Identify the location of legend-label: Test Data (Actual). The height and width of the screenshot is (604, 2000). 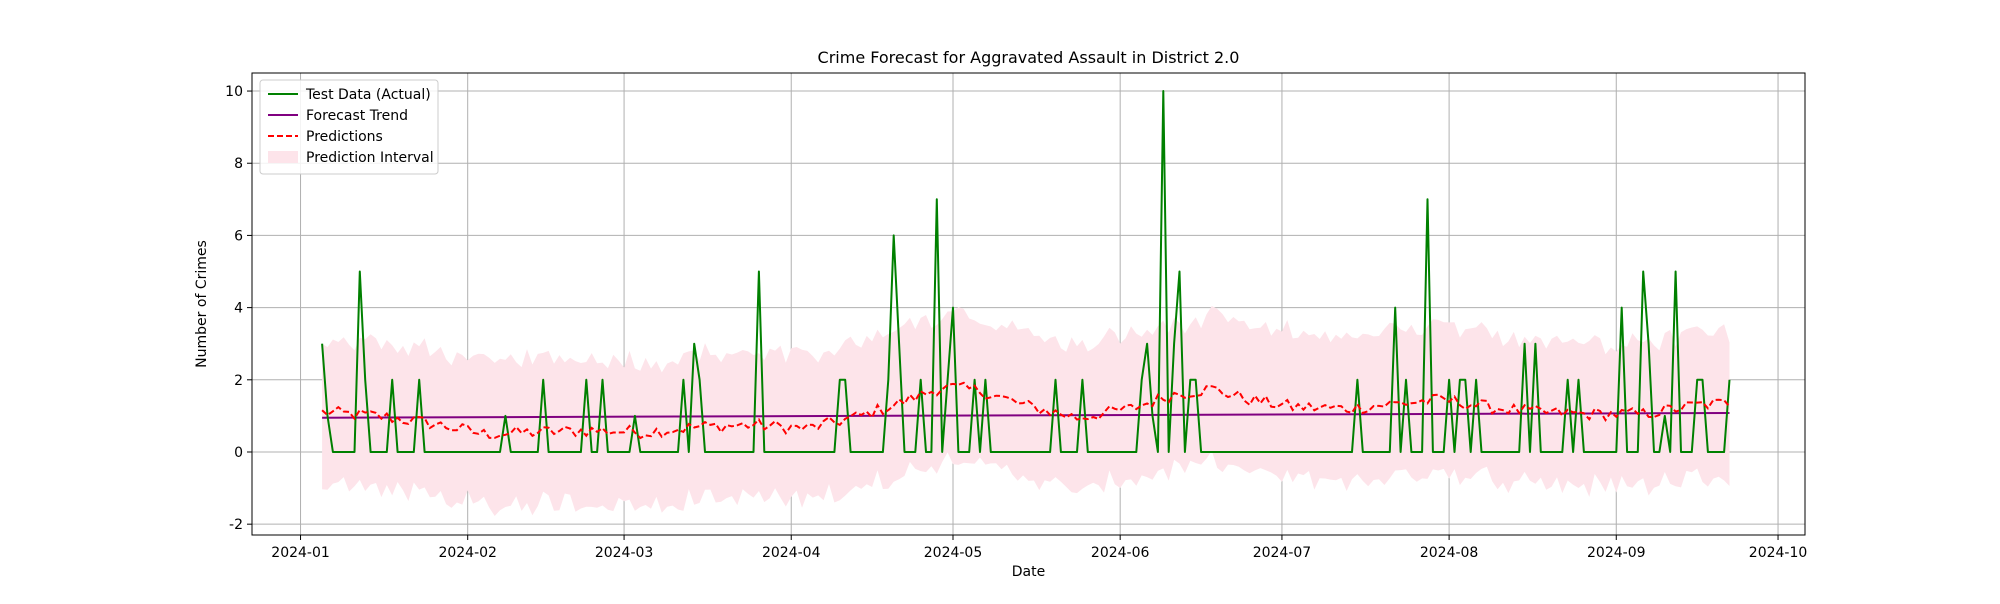
(368, 95).